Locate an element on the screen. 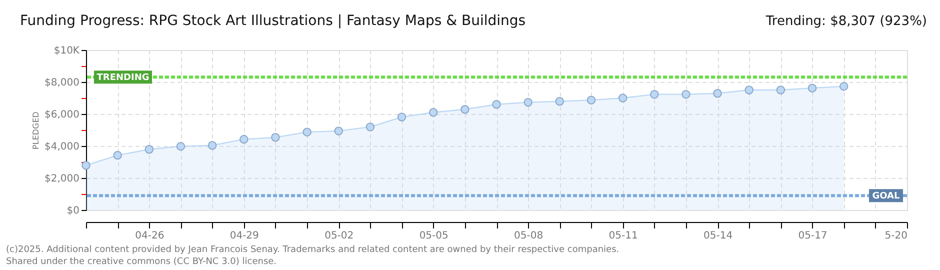 The height and width of the screenshot is (270, 940). chart-subtitle: Trending: $8,307 (923%) is located at coordinates (845, 21).